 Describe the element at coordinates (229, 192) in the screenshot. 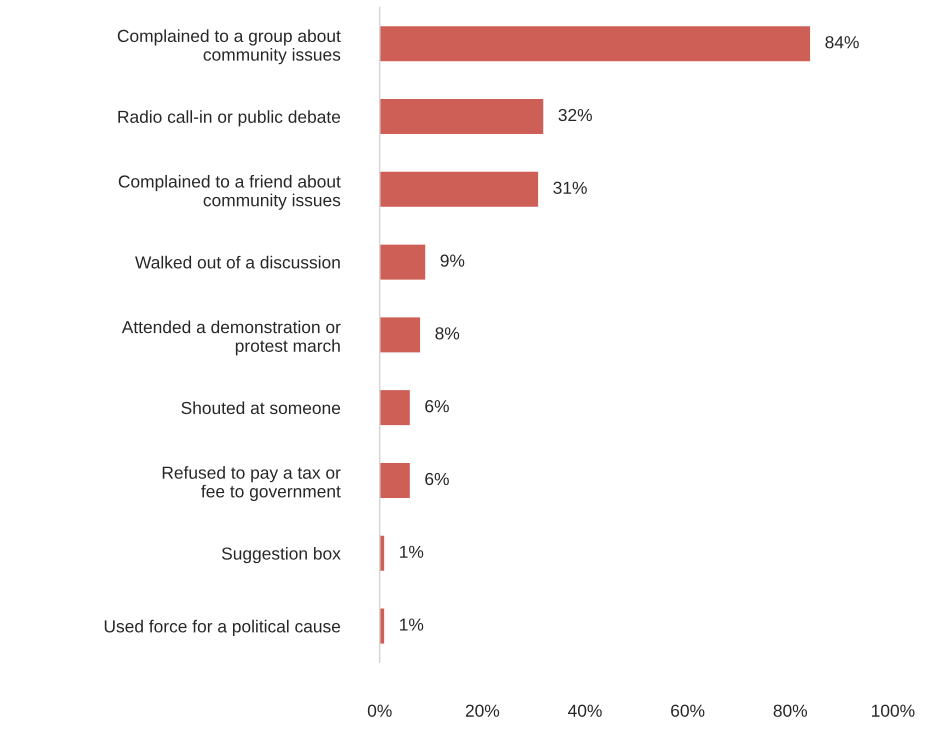

I see `y-tick-label: Complained to a friend about community issues` at that location.